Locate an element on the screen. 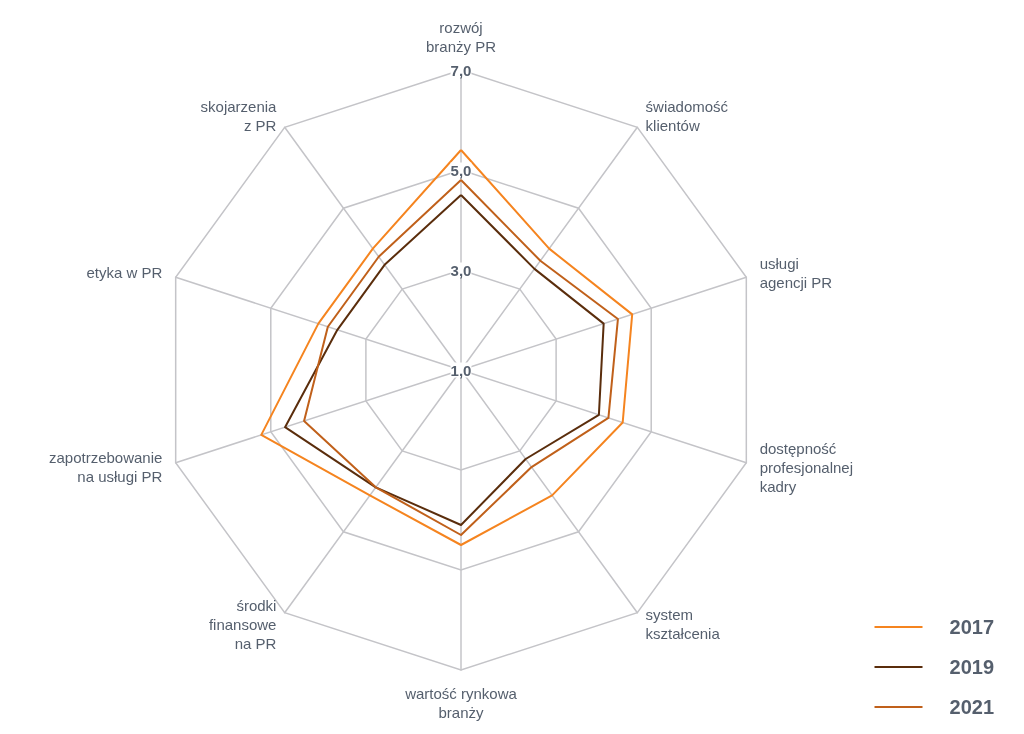 Image resolution: width=1024 pixels, height=734 pixels. spoke-label: rozwój branży PR is located at coordinates (461, 37).